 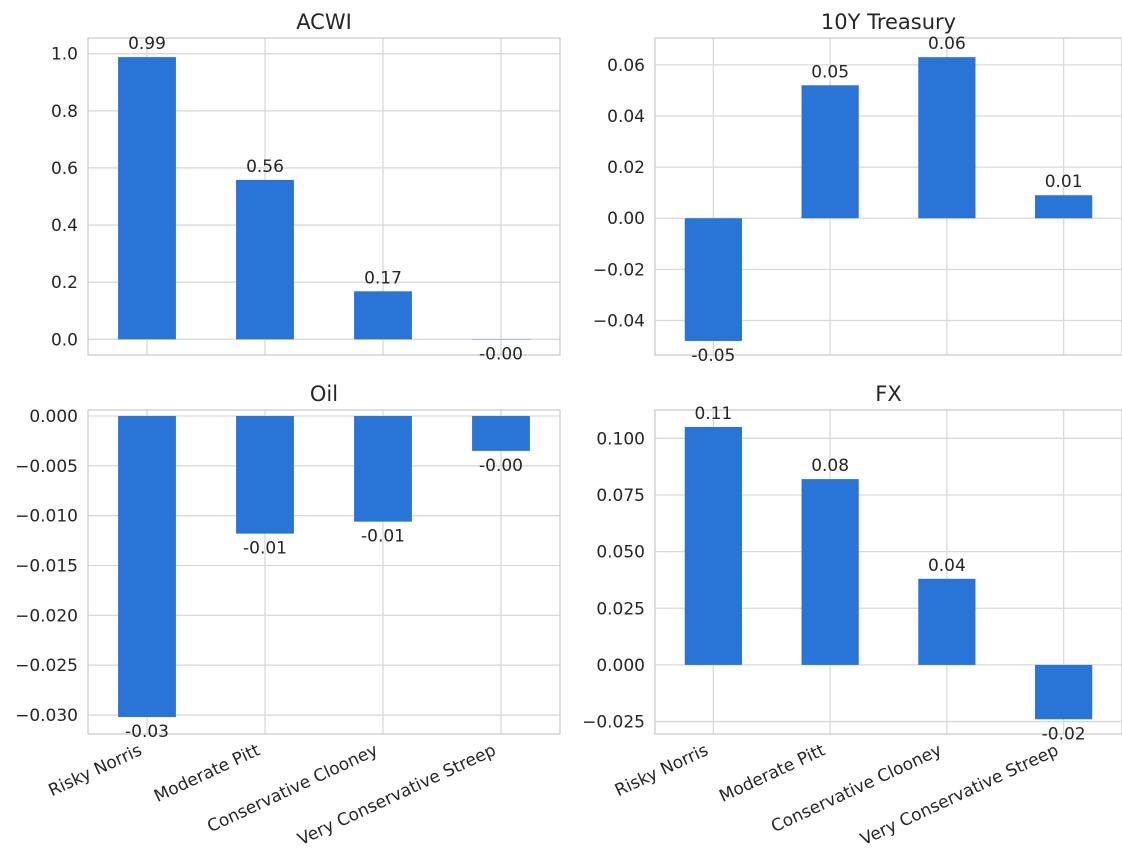 I want to click on y-tick-label: 0.06, so click(x=626, y=66).